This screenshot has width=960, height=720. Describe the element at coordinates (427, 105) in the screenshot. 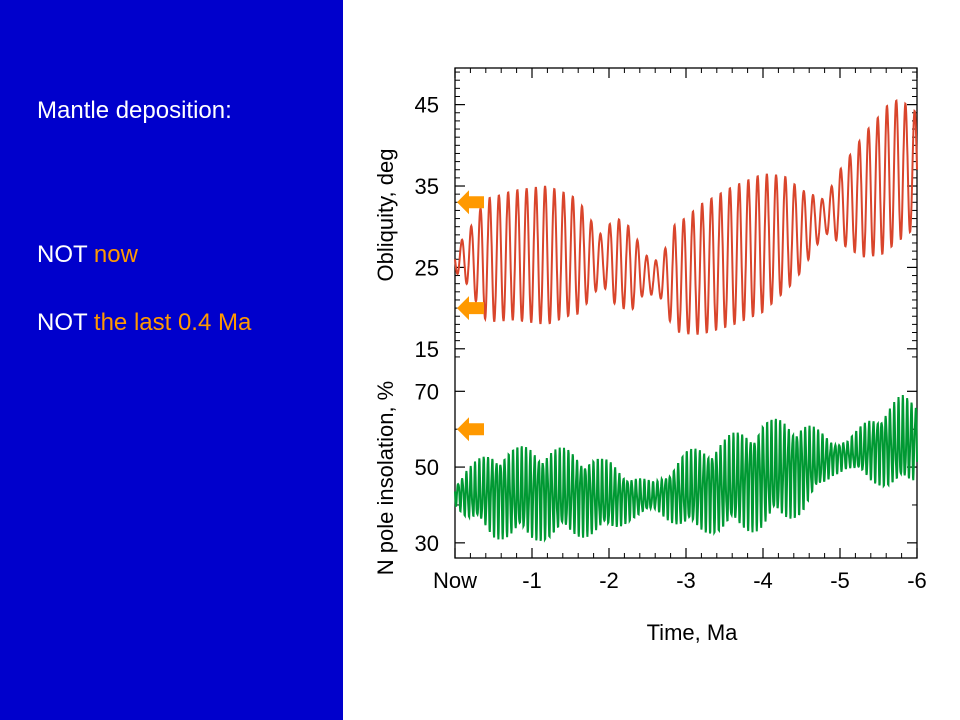

I see `y-tick-label-obliquity: 45` at that location.